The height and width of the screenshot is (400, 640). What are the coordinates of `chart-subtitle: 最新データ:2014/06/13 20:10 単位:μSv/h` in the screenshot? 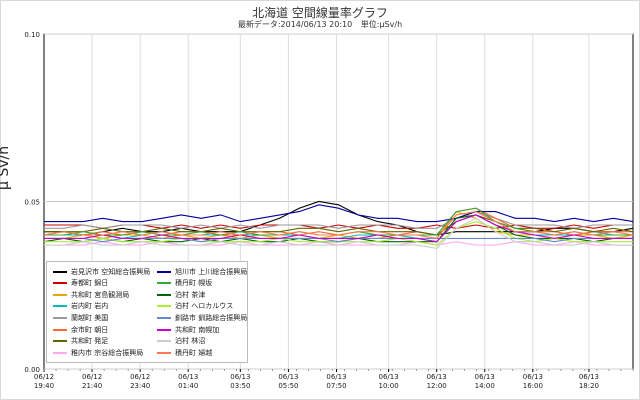 It's located at (320, 24).